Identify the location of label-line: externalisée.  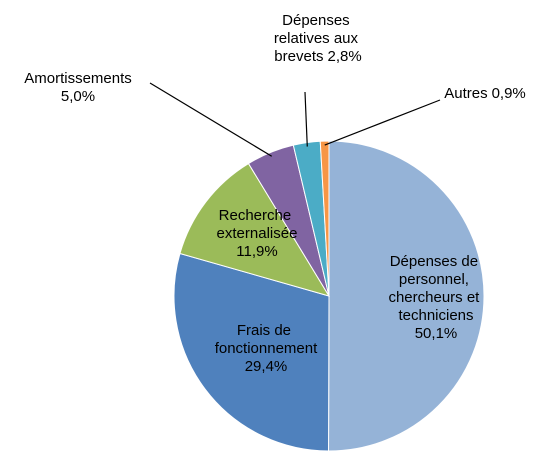
(257, 233).